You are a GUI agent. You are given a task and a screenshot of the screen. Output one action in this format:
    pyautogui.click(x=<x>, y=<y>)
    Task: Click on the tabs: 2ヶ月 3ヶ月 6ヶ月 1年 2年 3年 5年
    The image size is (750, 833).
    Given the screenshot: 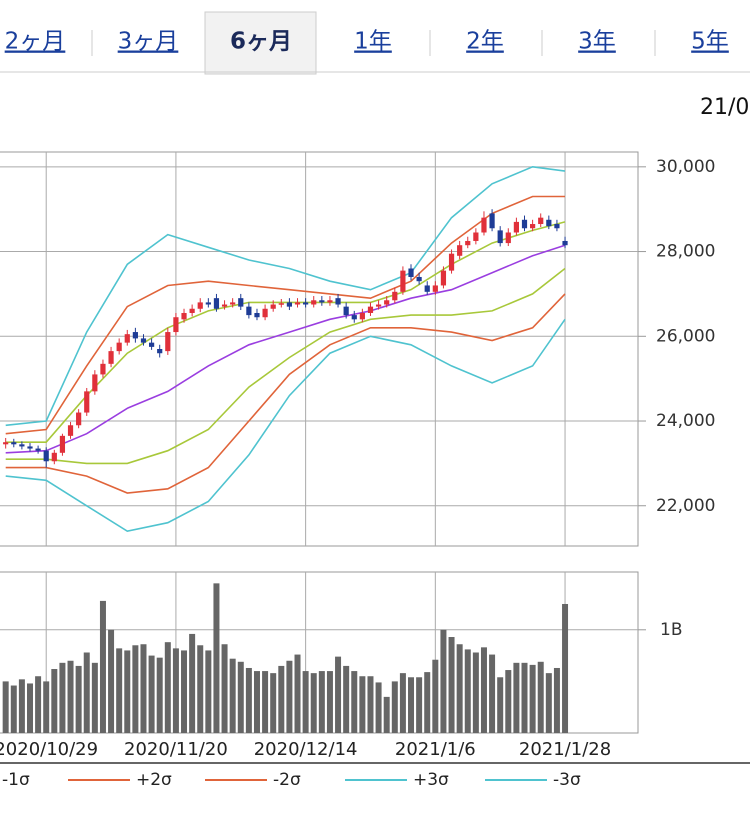 What is the action you would take?
    pyautogui.click(x=367, y=42)
    